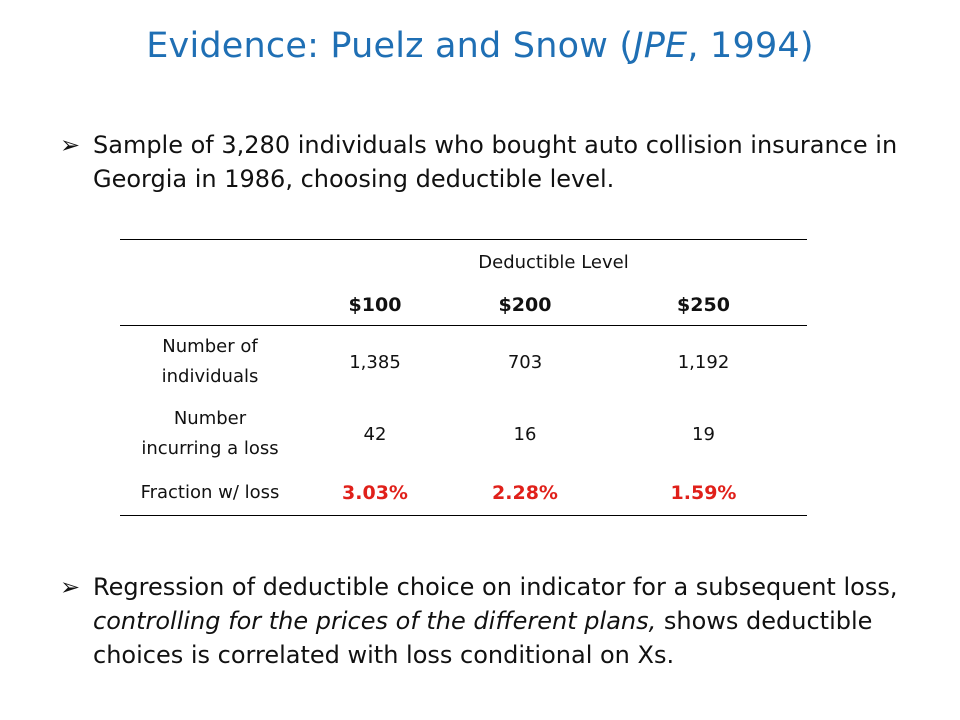 The width and height of the screenshot is (960, 720). I want to click on column-header: $200, so click(525, 305).